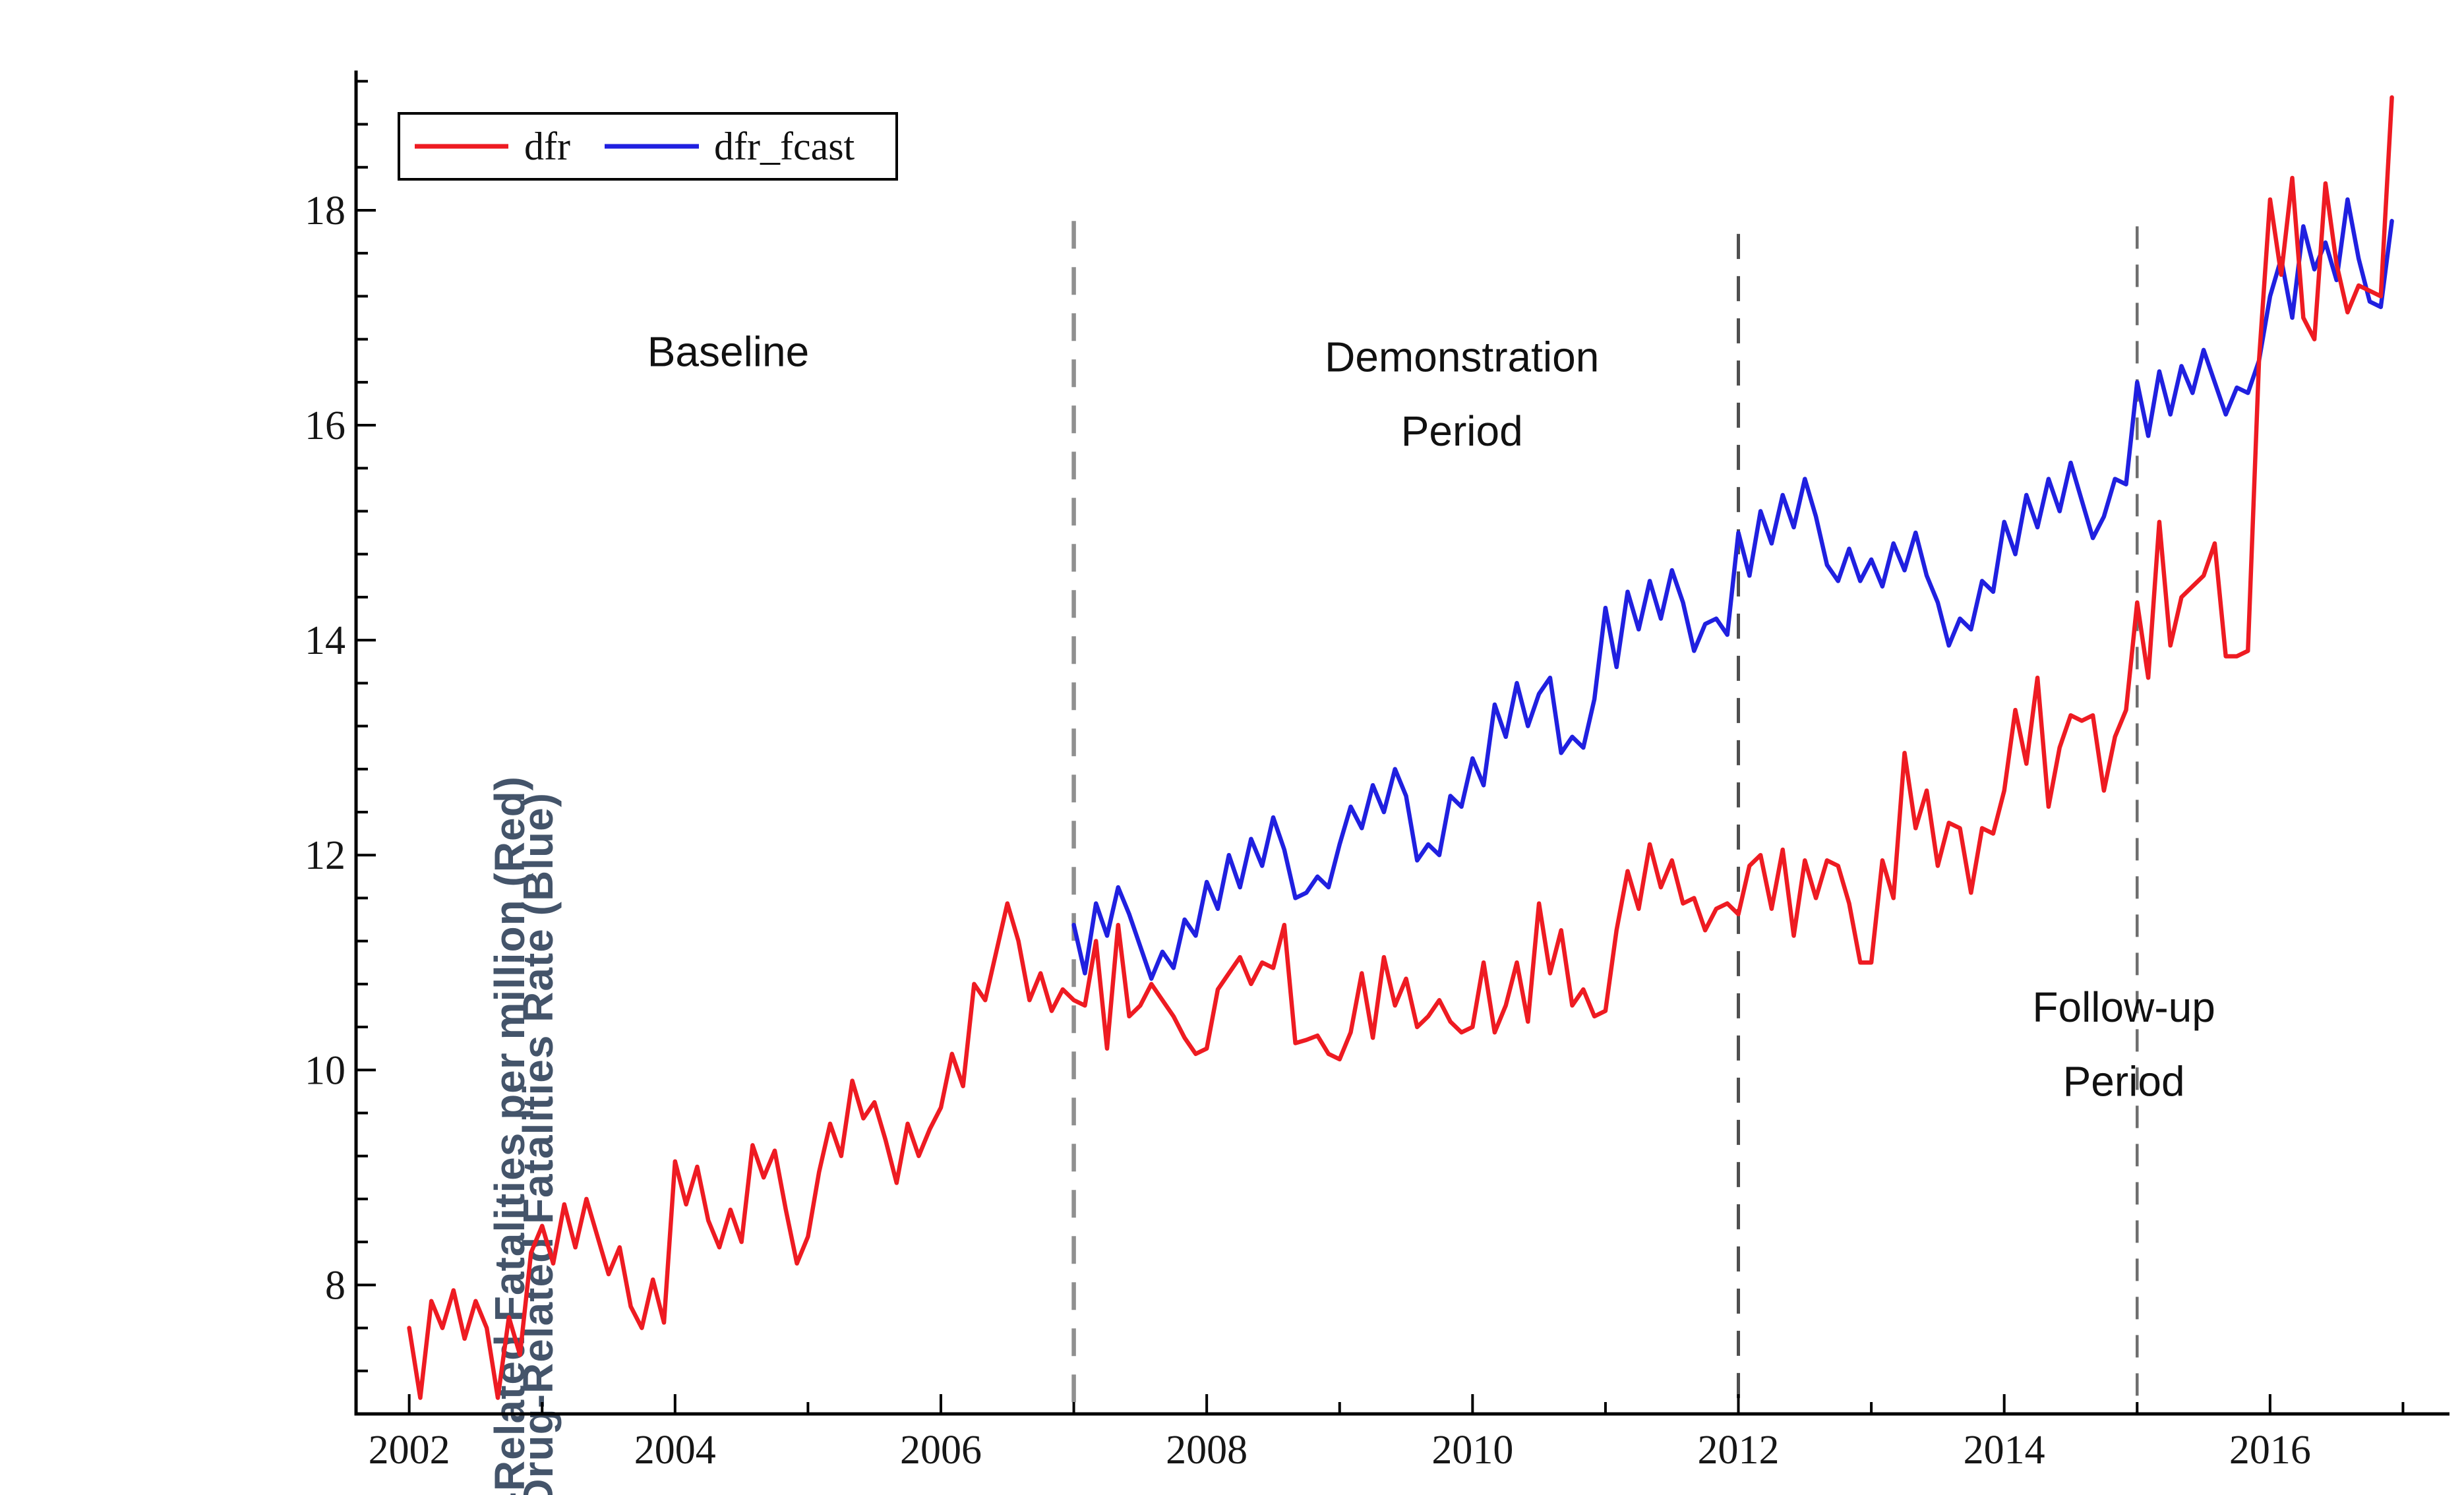 The width and height of the screenshot is (2464, 1495). I want to click on x-tick-label: 2010, so click(1472, 1450).